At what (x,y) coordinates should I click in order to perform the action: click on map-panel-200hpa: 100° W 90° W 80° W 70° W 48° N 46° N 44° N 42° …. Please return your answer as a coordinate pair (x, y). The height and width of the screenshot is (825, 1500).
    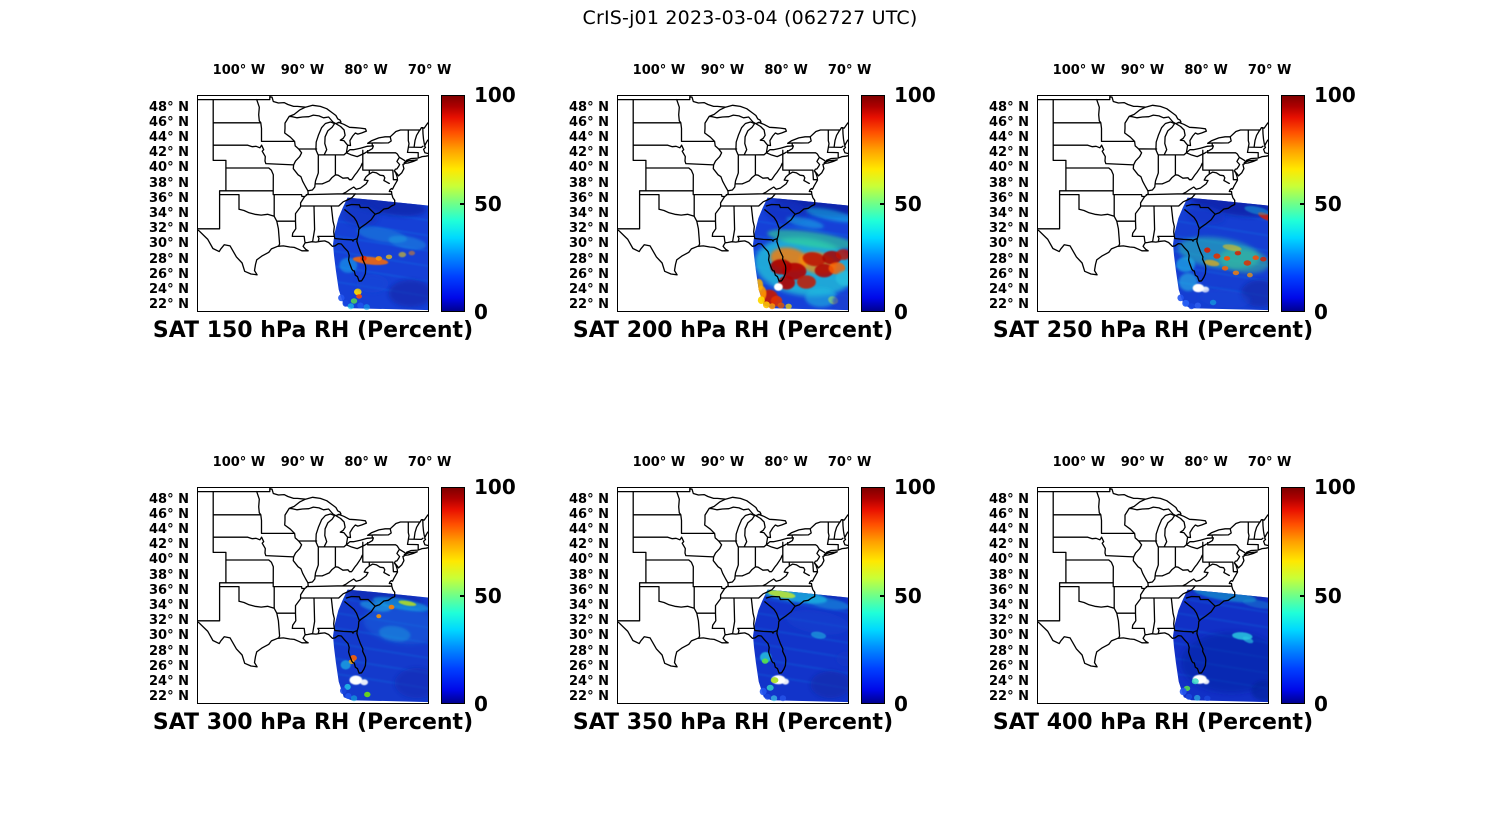
    Looking at the image, I should click on (748, 206).